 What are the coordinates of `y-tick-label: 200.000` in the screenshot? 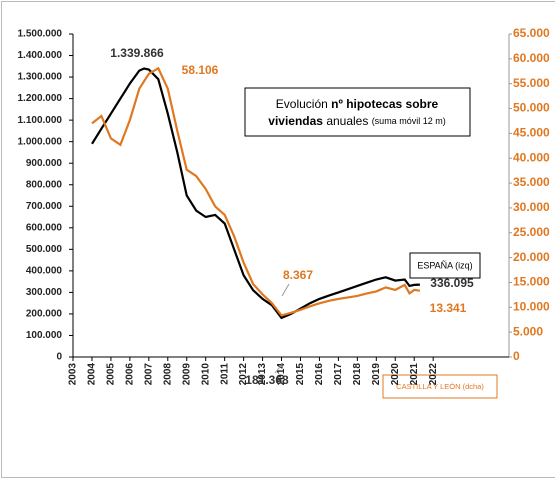 It's located at (44, 314).